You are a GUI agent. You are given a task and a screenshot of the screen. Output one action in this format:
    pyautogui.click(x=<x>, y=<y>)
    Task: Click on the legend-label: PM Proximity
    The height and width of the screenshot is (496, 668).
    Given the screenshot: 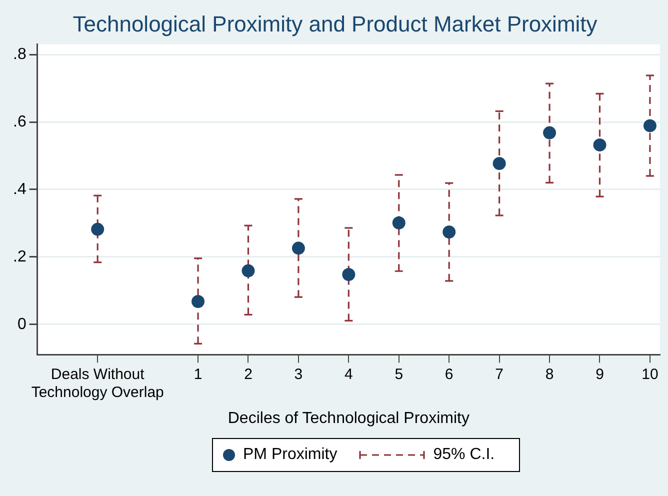 What is the action you would take?
    pyautogui.click(x=290, y=455)
    